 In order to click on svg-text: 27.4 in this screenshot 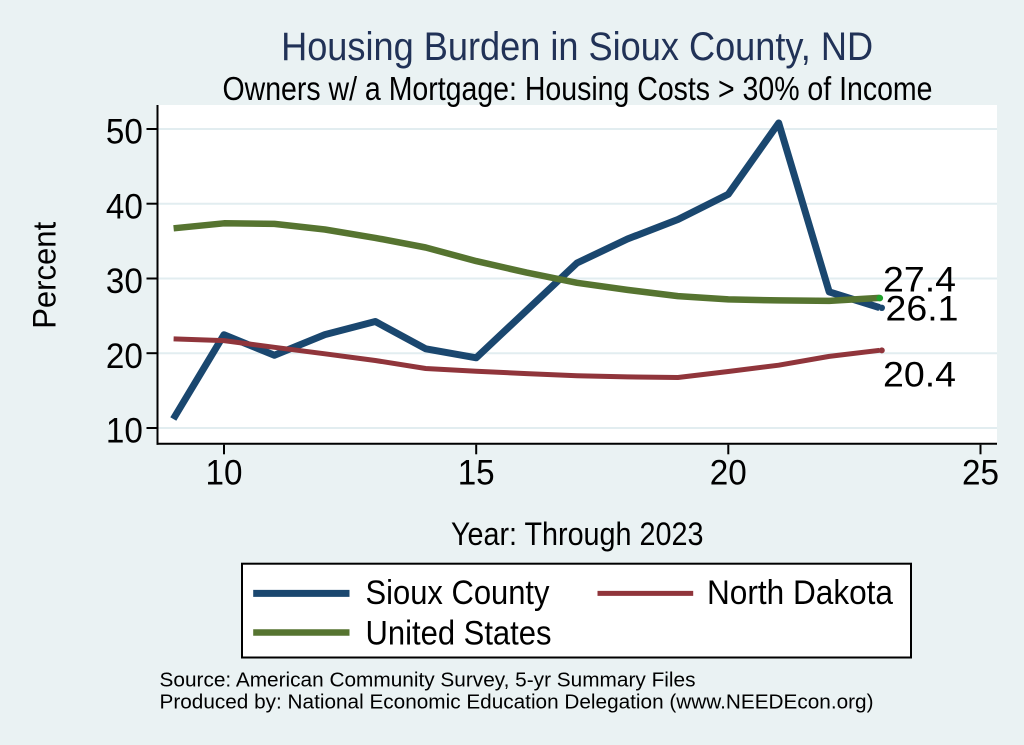, I will do `click(919, 280)`.